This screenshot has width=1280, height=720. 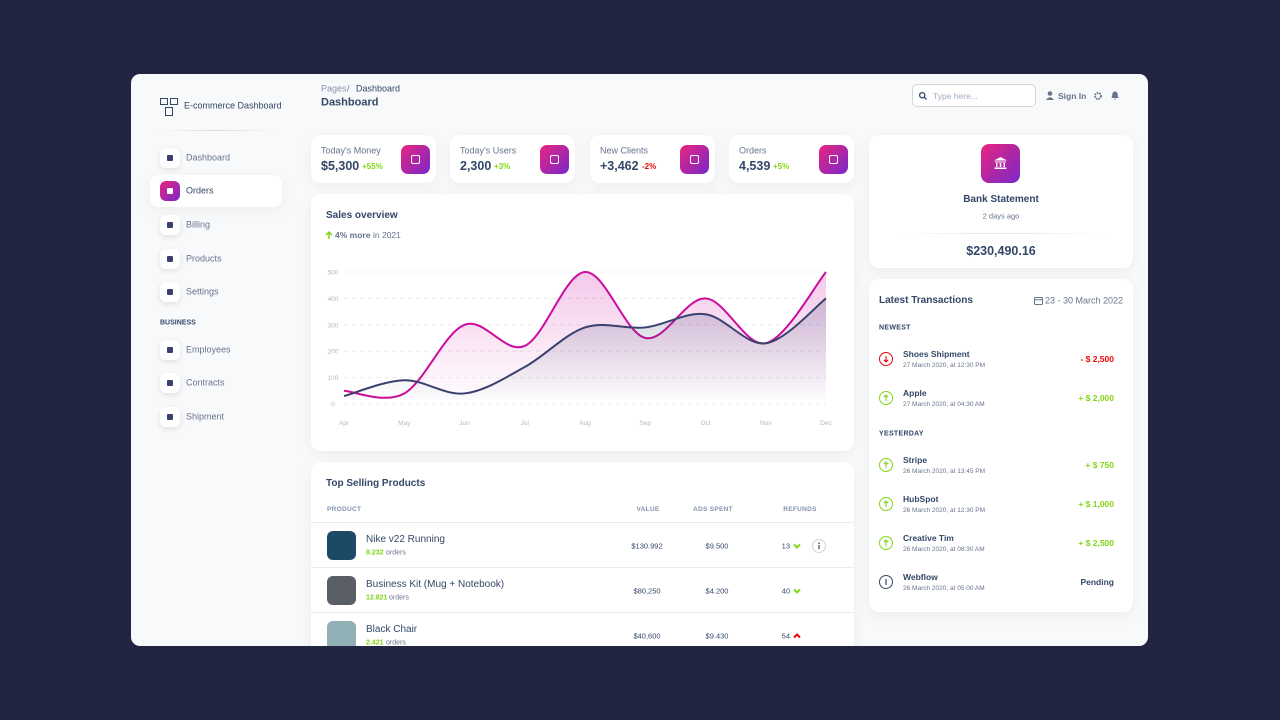 I want to click on x-tick-label: Apr, so click(x=344, y=423).